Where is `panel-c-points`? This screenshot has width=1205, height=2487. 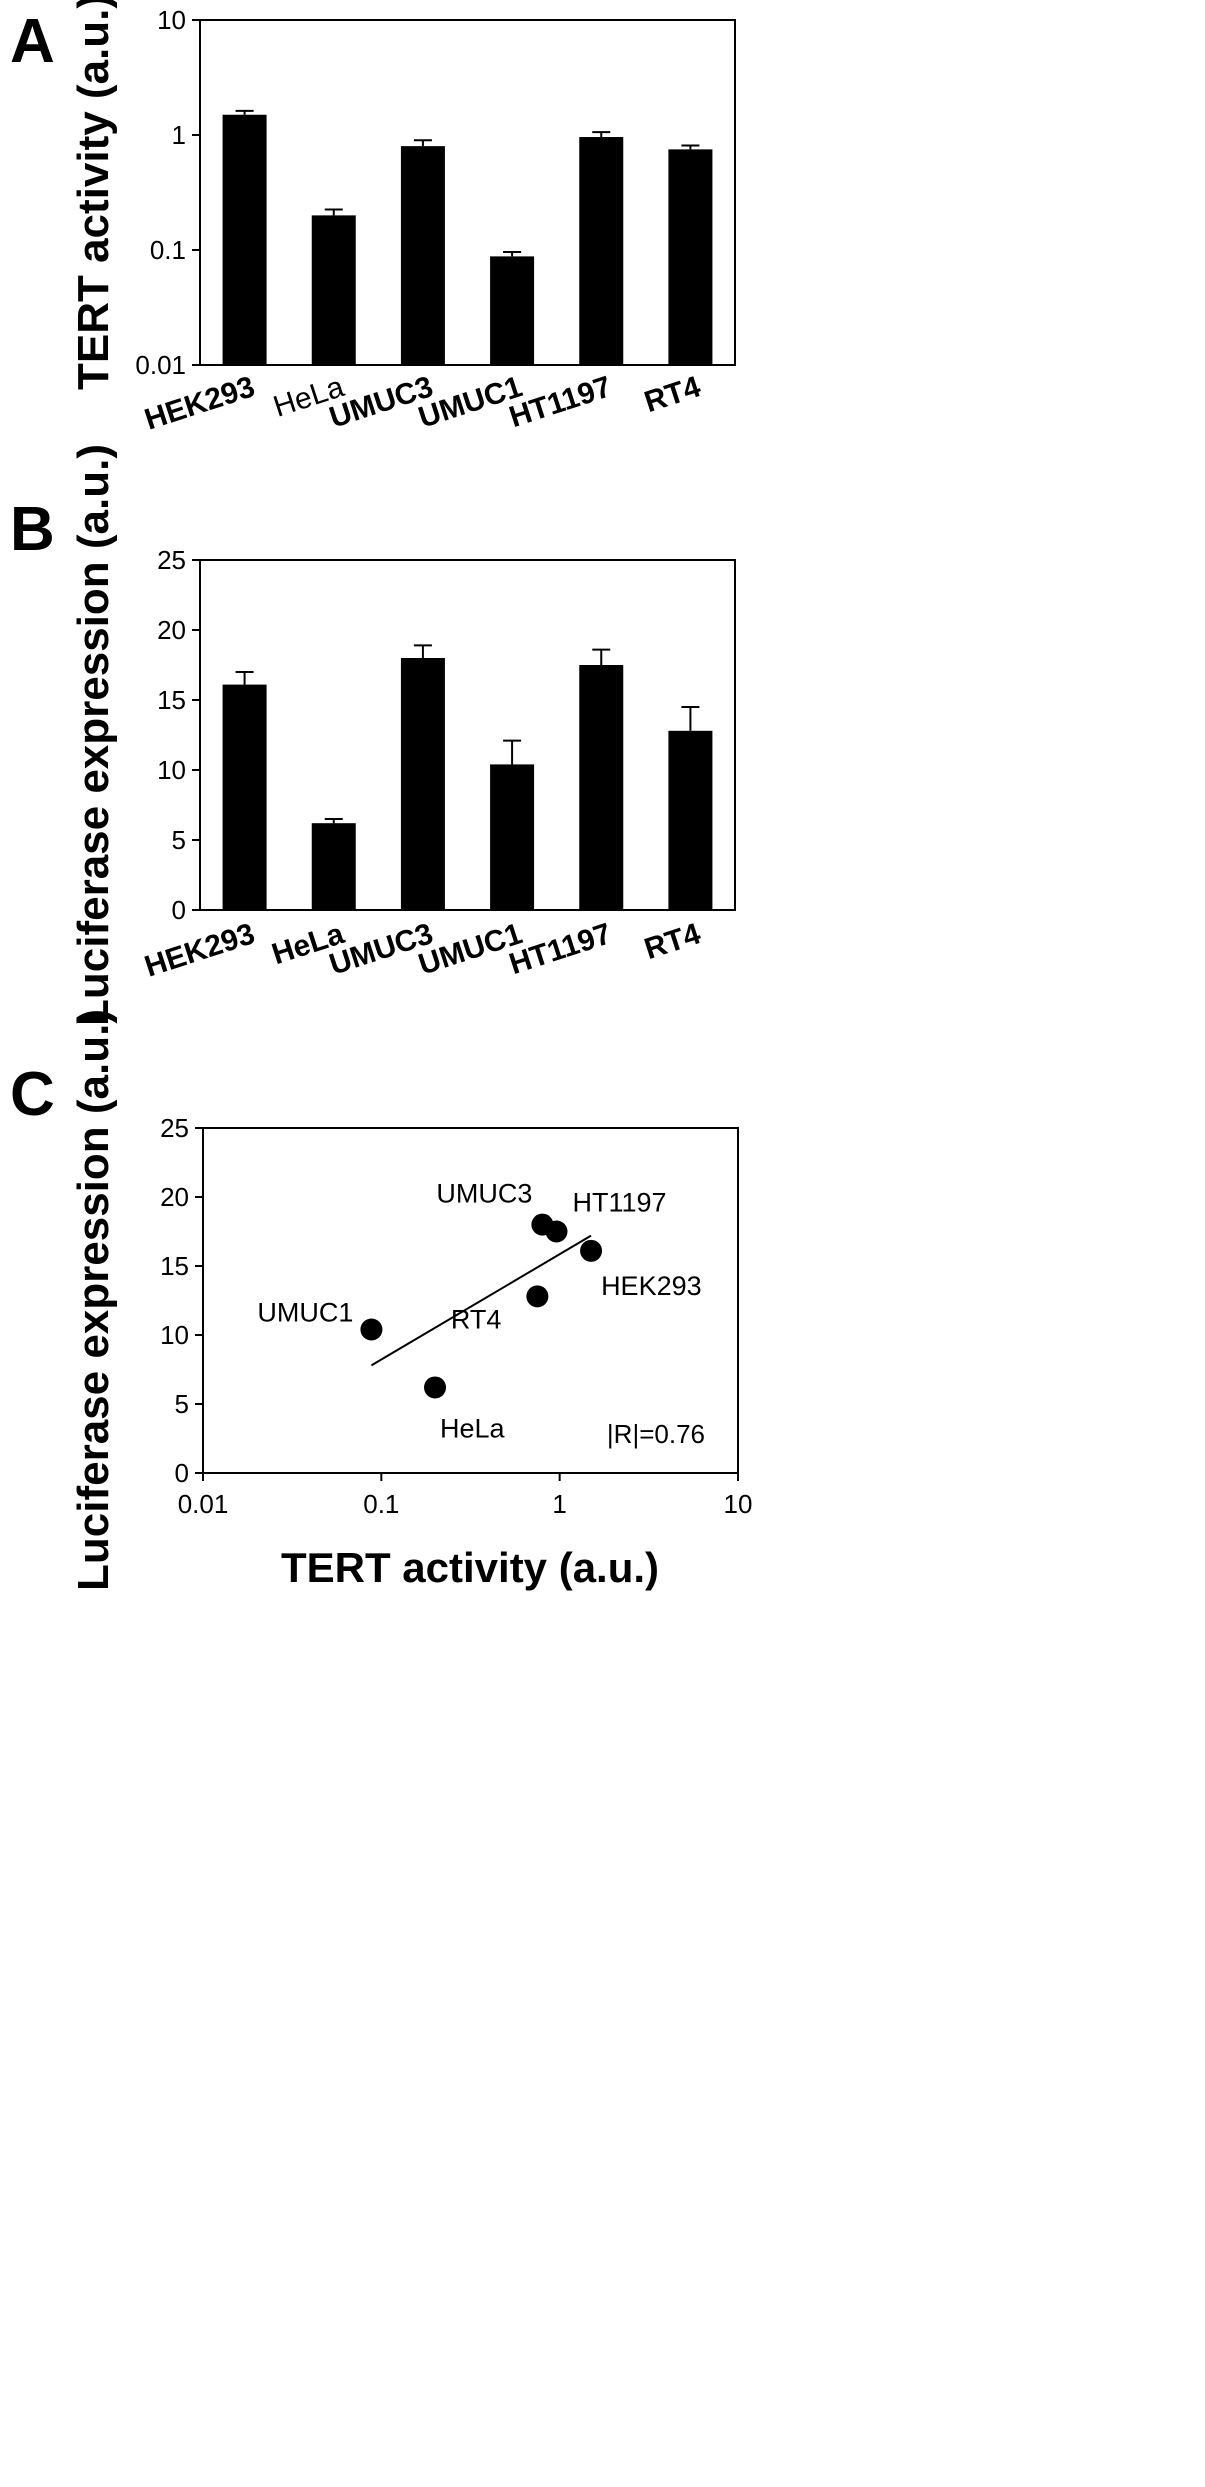
panel-c-points is located at coordinates (481, 1306).